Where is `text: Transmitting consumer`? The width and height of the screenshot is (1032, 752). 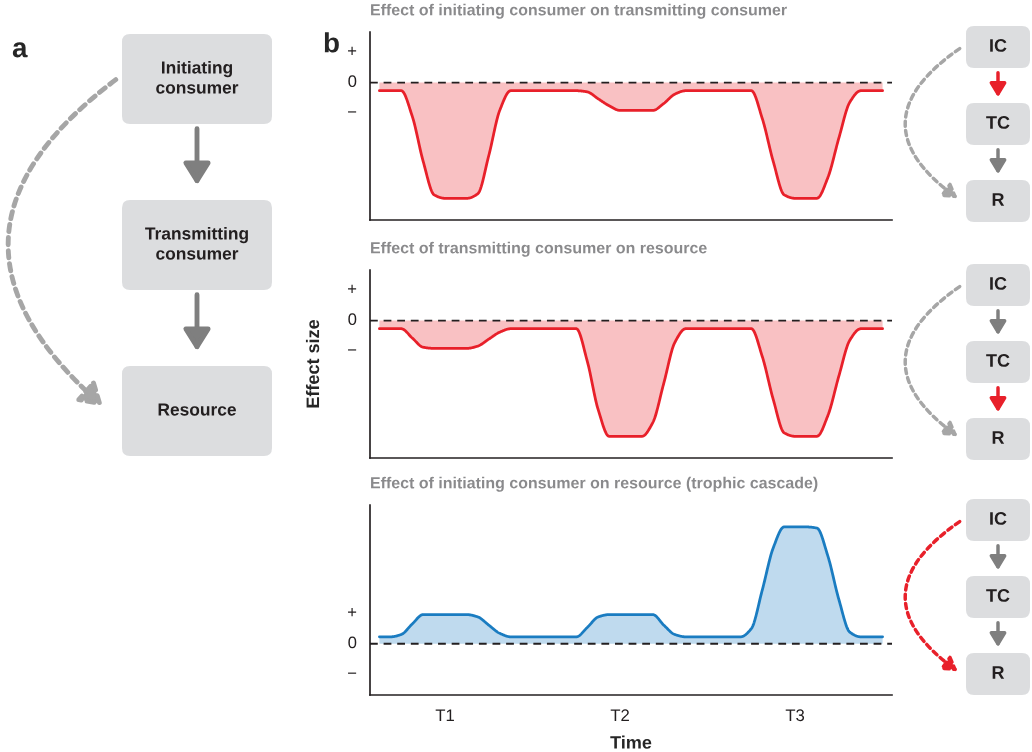 text: Transmitting consumer is located at coordinates (196, 243).